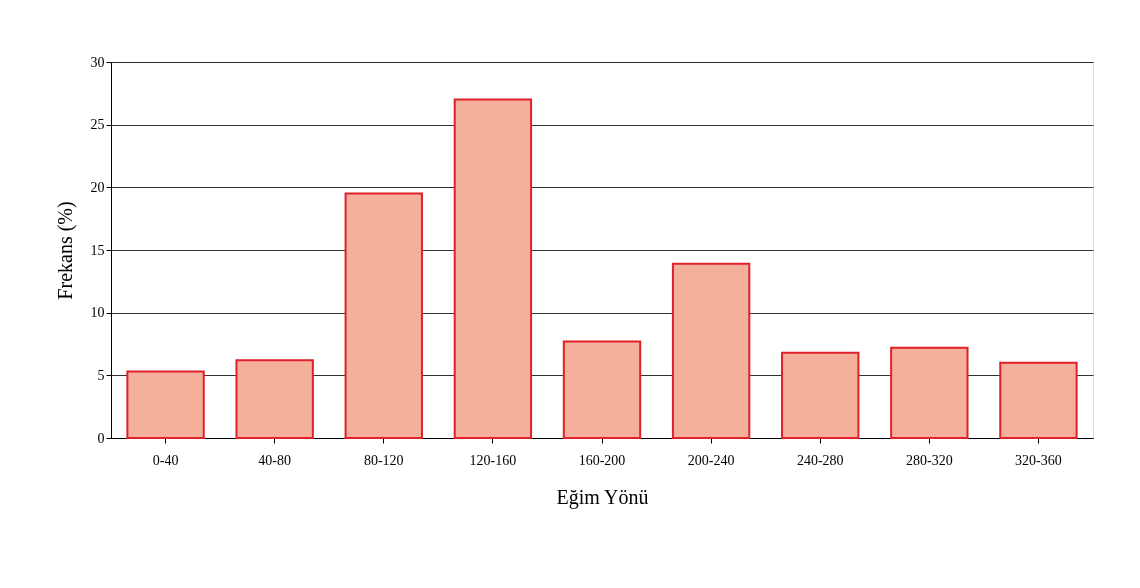  Describe the element at coordinates (820, 460) in the screenshot. I see `x-tick-label: 240-280` at that location.